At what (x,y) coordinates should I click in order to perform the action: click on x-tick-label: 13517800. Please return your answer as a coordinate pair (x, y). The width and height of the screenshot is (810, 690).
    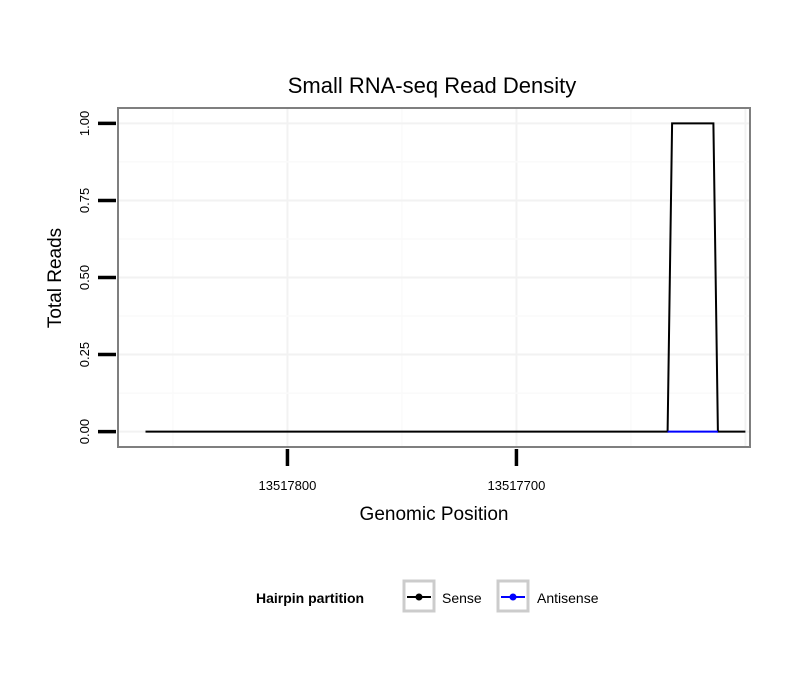
    Looking at the image, I should click on (288, 485).